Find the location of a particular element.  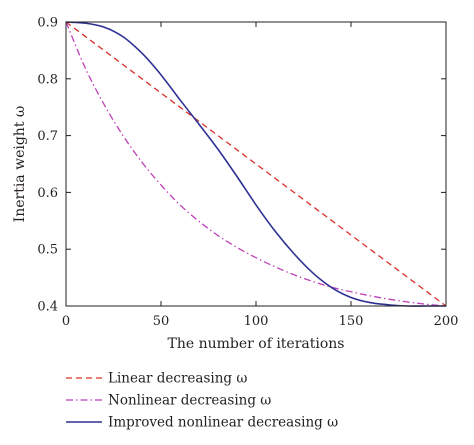

legend-item-improved: Improved nonlinear decreasing ω is located at coordinates (202, 423).